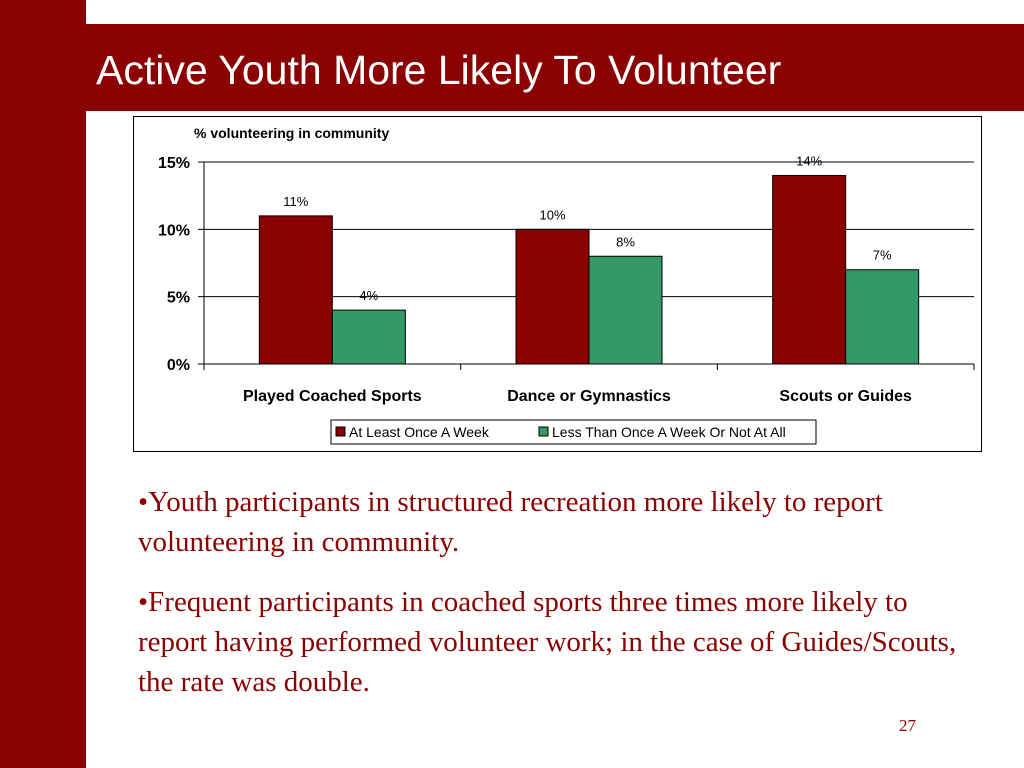 Image resolution: width=1024 pixels, height=768 pixels. I want to click on page-number: 27, so click(907, 725).